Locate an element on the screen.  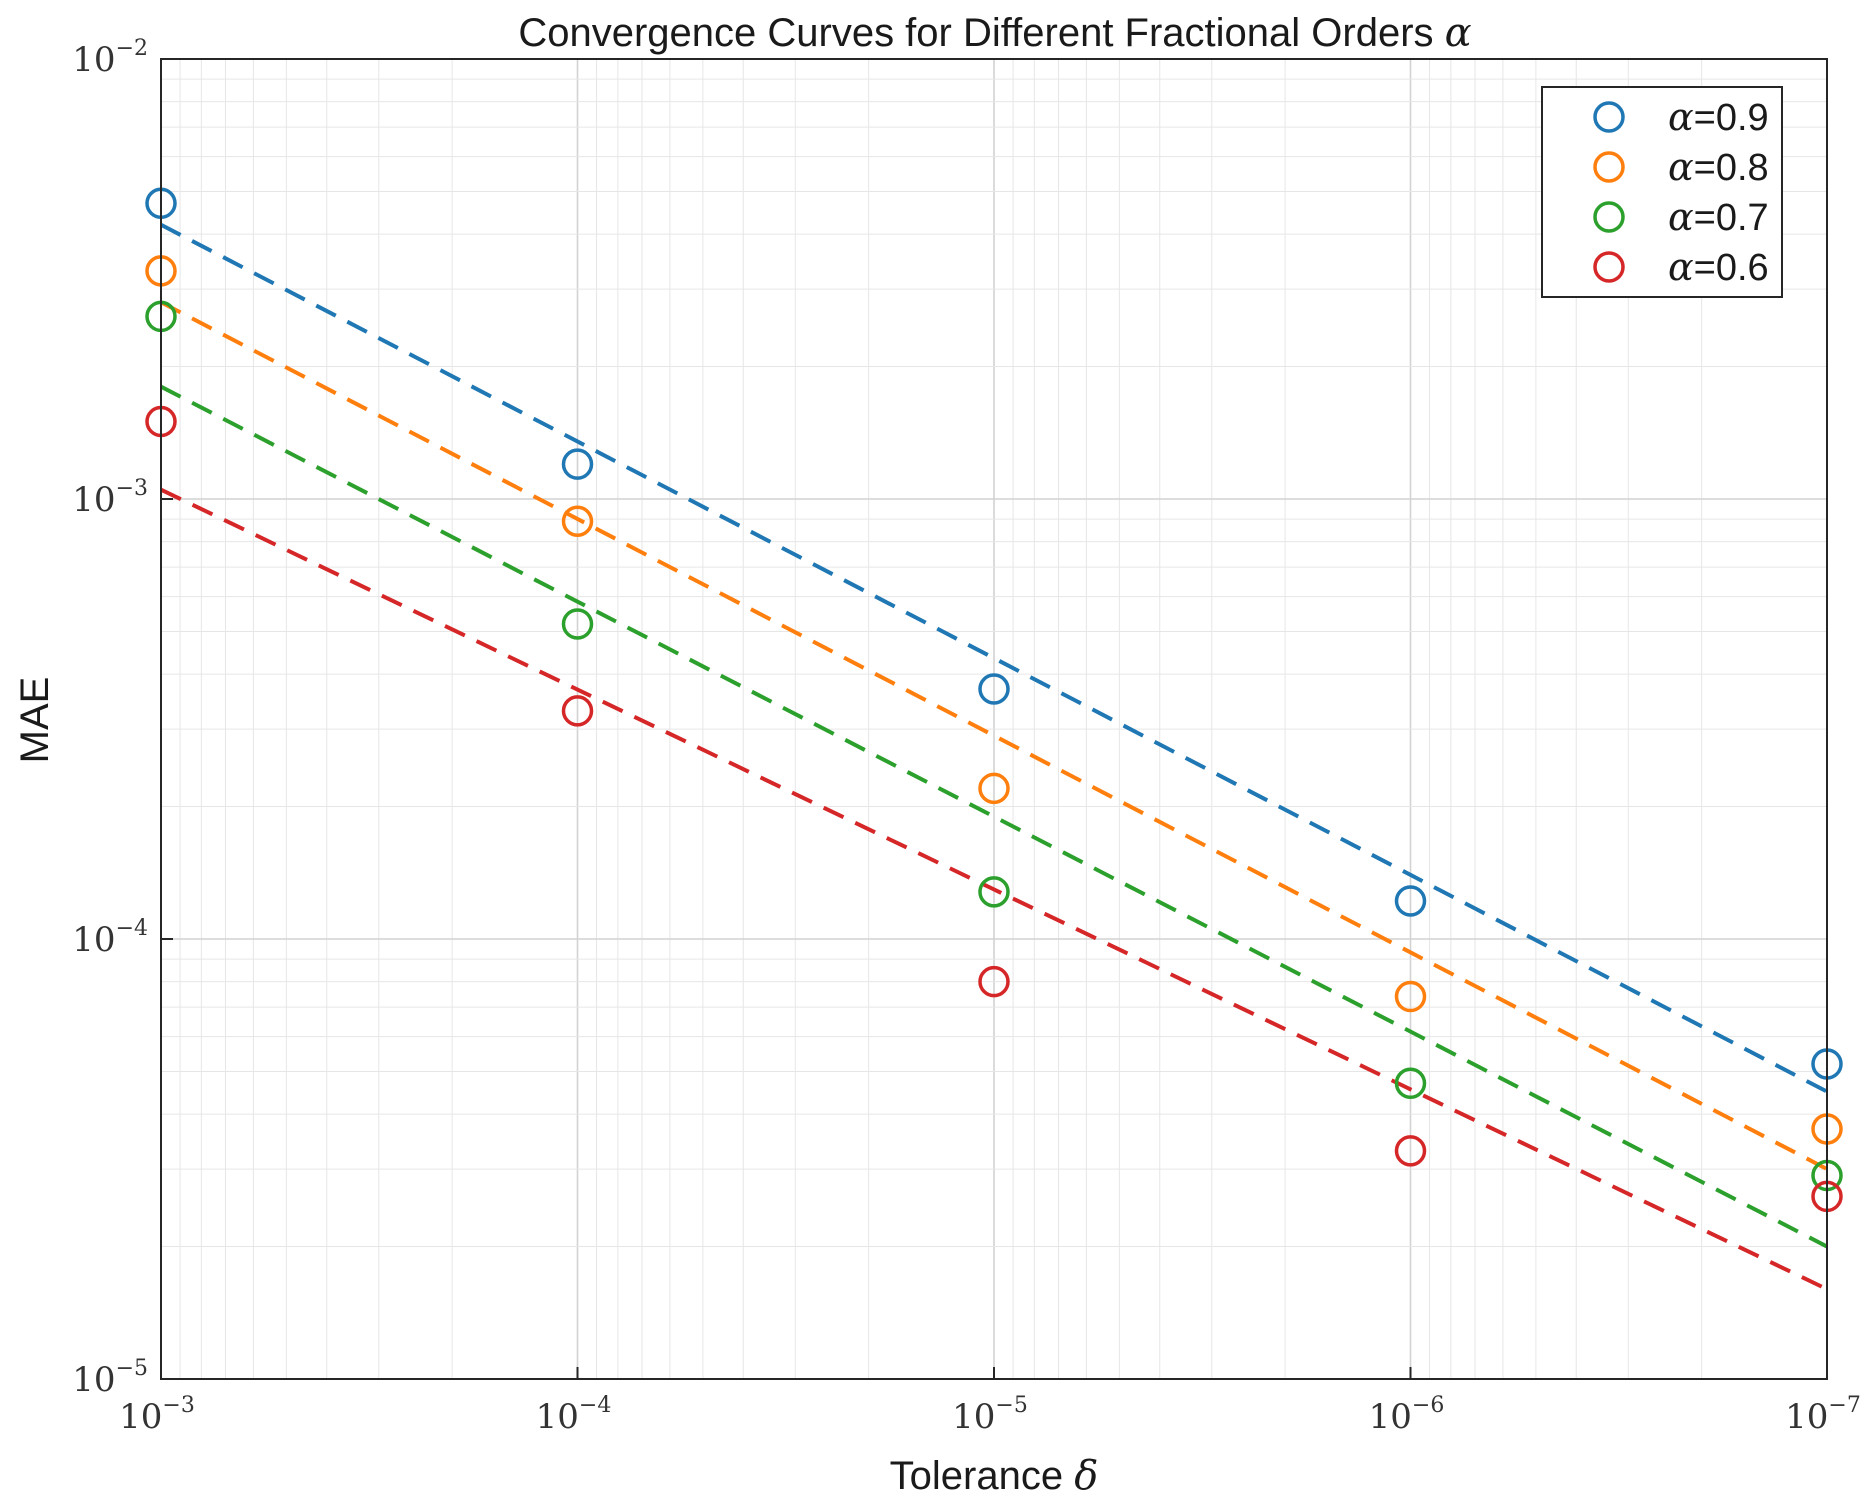
legend-label: α=0.8 is located at coordinates (1718, 167).